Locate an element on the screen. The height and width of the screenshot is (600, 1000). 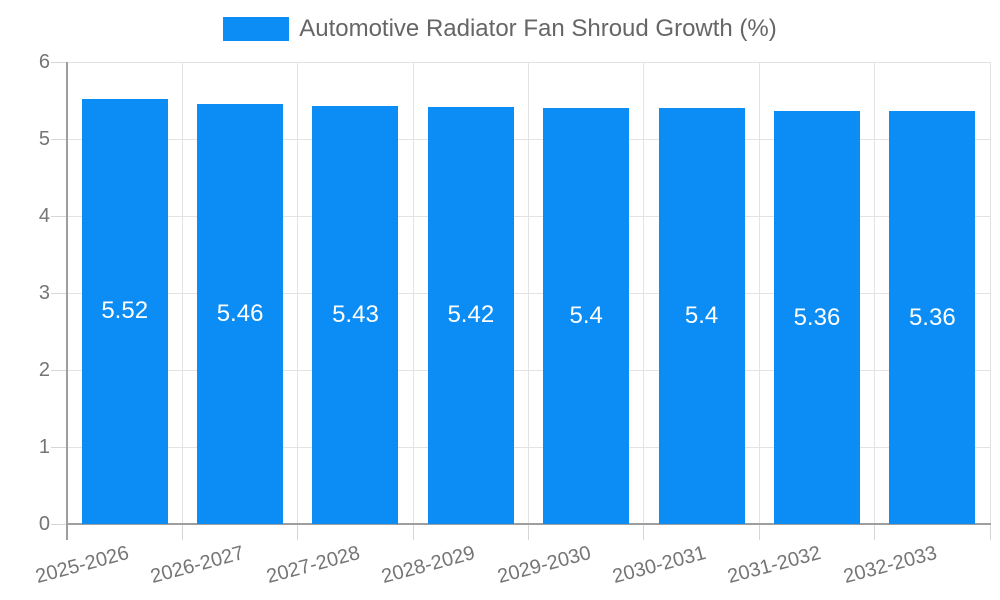
x-axis-tick-label: 2030-2031 is located at coordinates (659, 565).